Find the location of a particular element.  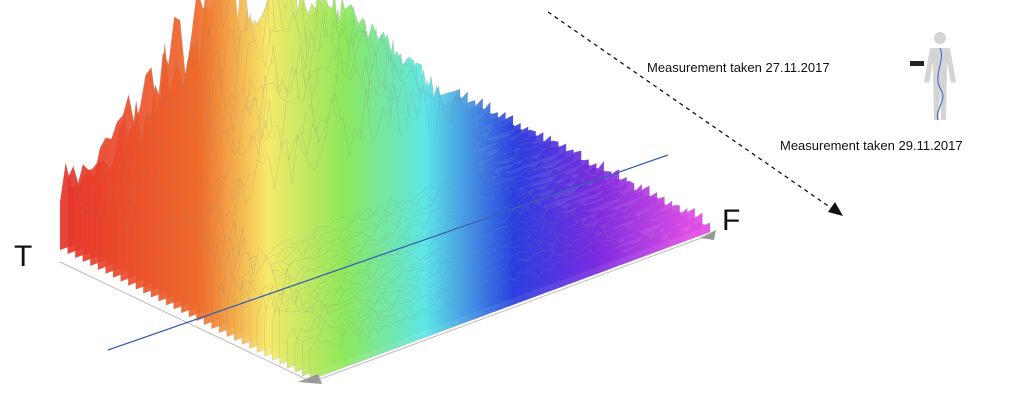

person-icon is located at coordinates (933, 76).